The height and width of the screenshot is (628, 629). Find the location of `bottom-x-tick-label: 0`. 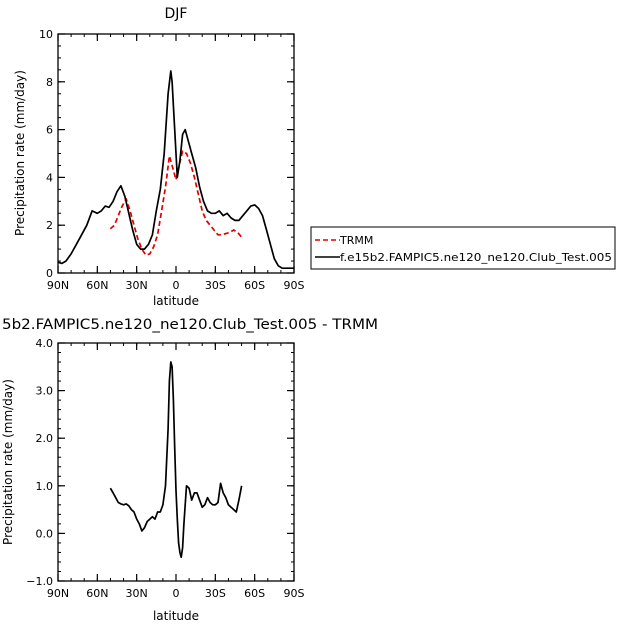

bottom-x-tick-label: 0 is located at coordinates (176, 593).